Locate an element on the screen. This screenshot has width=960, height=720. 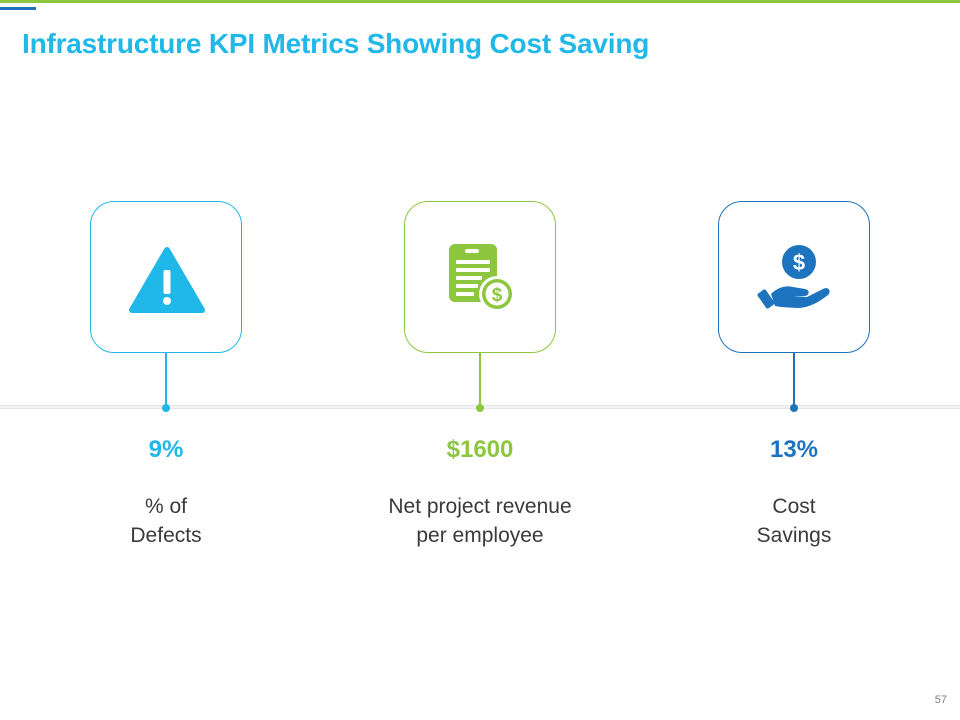
kpi-label-line: Cost is located at coordinates (794, 506).